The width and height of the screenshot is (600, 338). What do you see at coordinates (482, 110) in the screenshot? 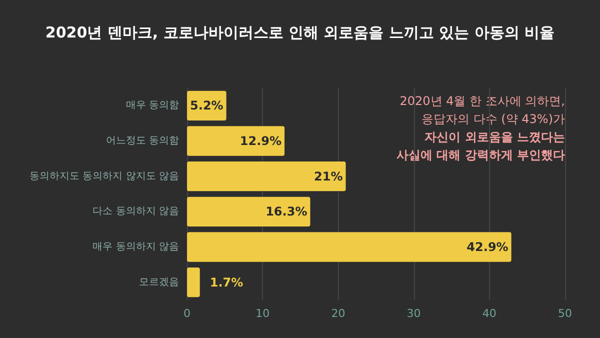
I see `annotation: 2020년 4월 한 조사에 의하면, 응답자의 다수 (약 43%)가` at bounding box center [482, 110].